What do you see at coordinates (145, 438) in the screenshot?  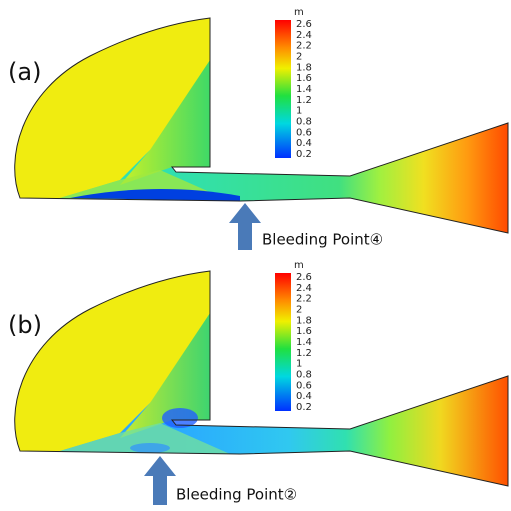 I see `ramp-shade` at bounding box center [145, 438].